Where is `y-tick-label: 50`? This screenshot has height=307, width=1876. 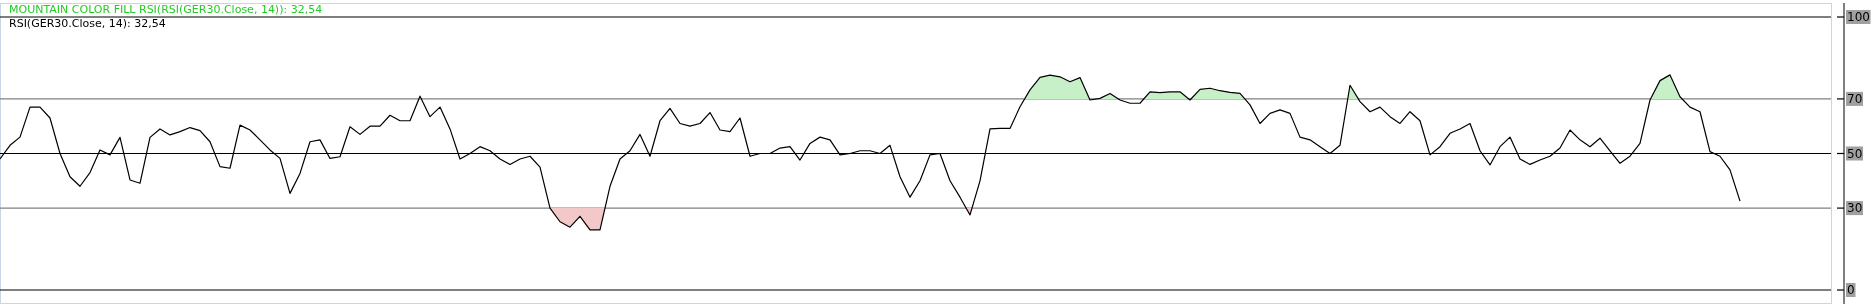
y-tick-label: 50 is located at coordinates (1855, 153).